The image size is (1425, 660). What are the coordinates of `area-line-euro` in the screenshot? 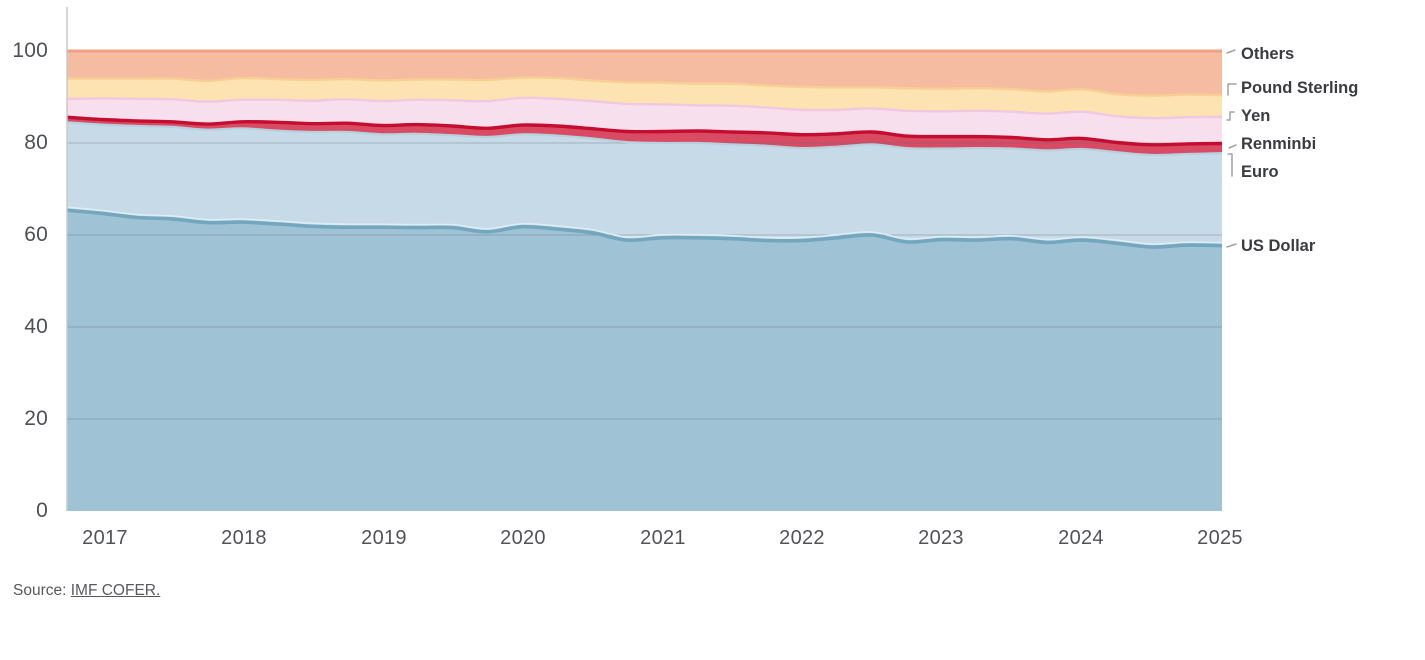 It's located at (644, 139).